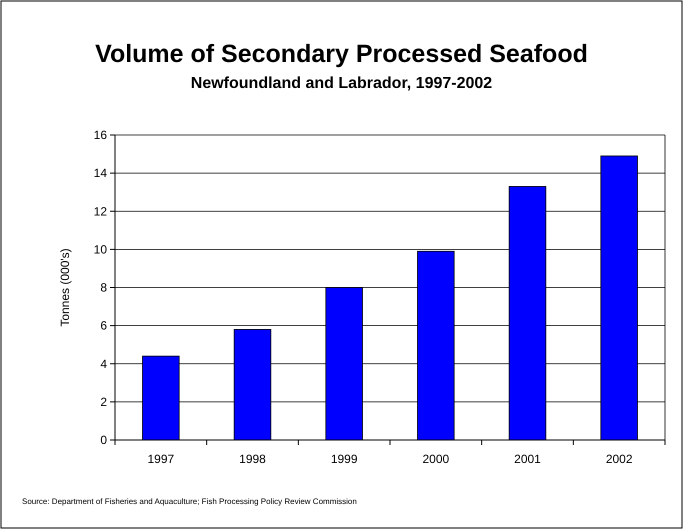  I want to click on chart-subtitle: Newfoundland and Labrador, 1997-2002, so click(341, 83).